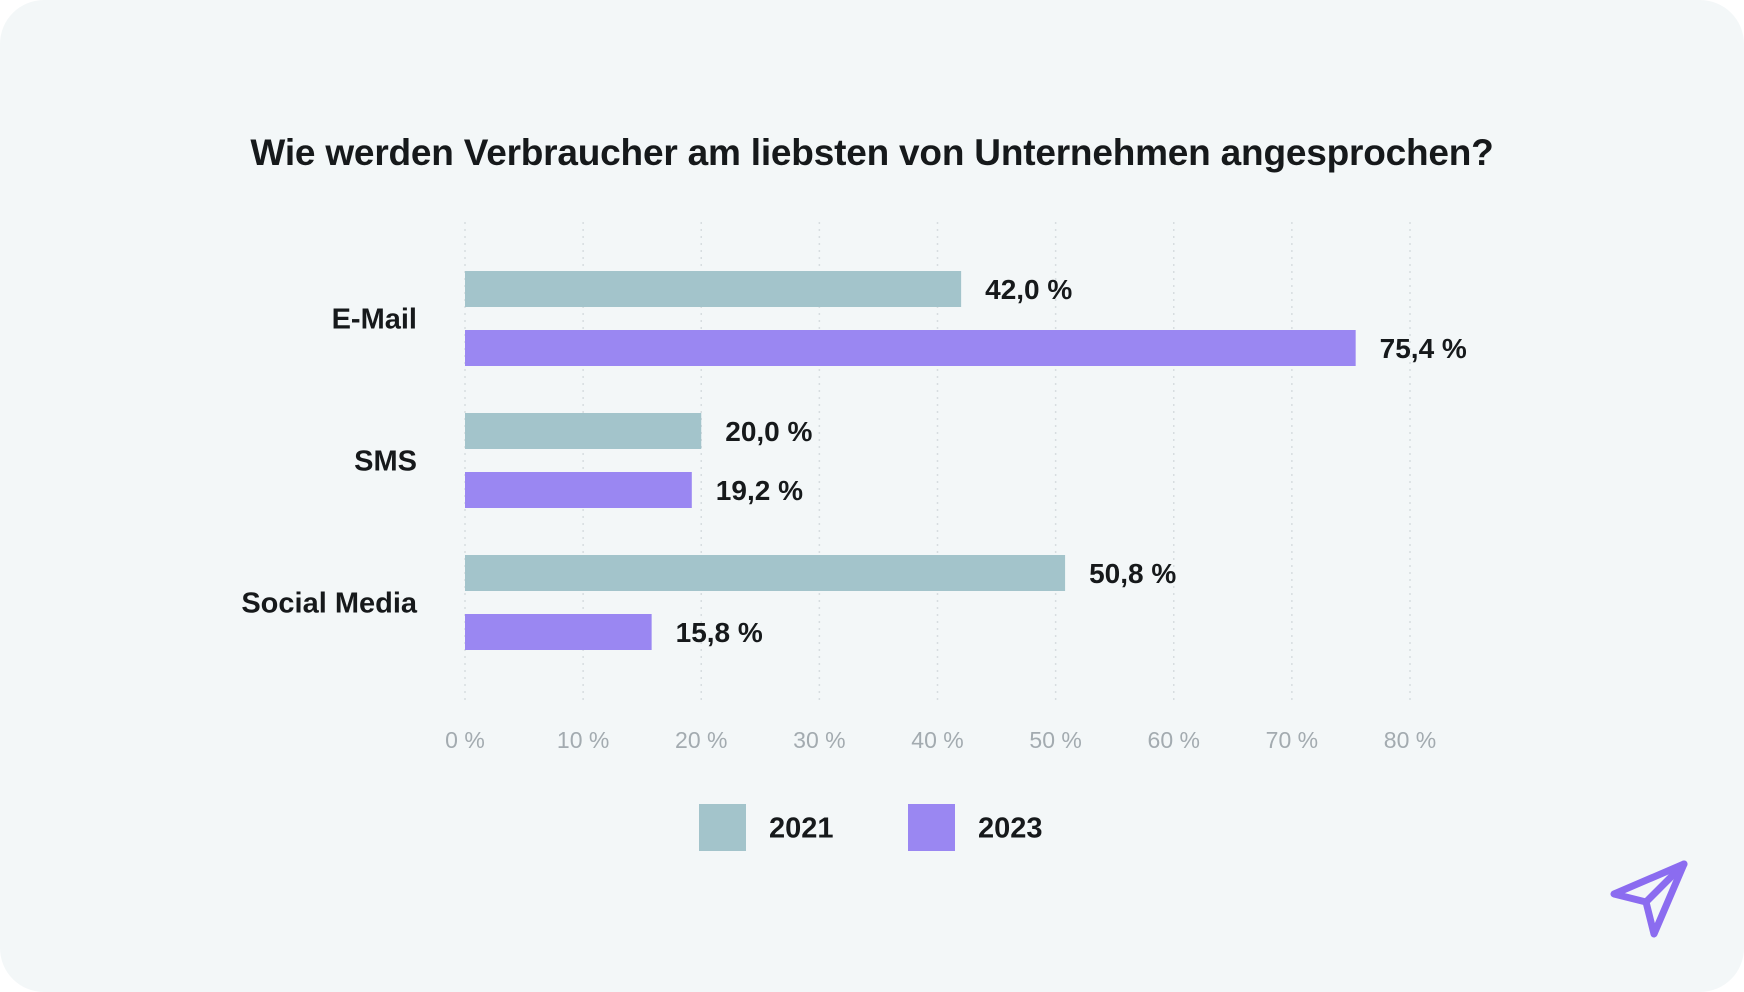  Describe the element at coordinates (1174, 740) in the screenshot. I see `x-tick-label: 60 %` at that location.